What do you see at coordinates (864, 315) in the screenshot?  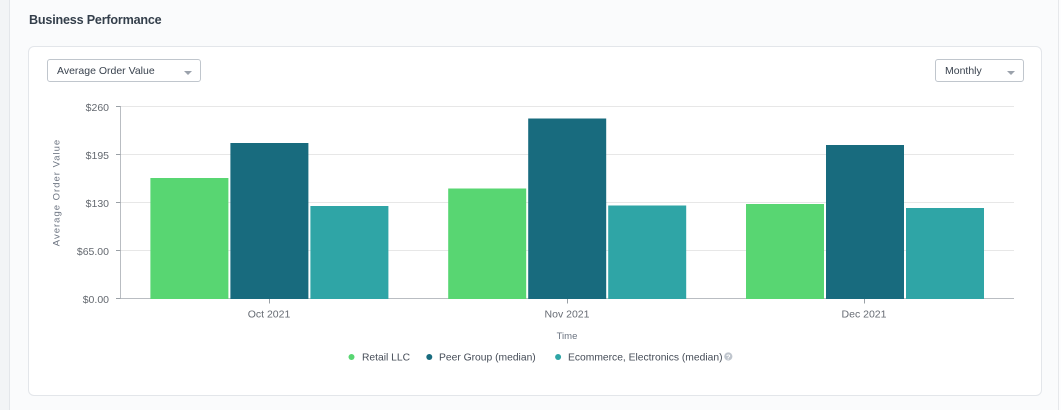 I see `svg-text: Dec 2021` at bounding box center [864, 315].